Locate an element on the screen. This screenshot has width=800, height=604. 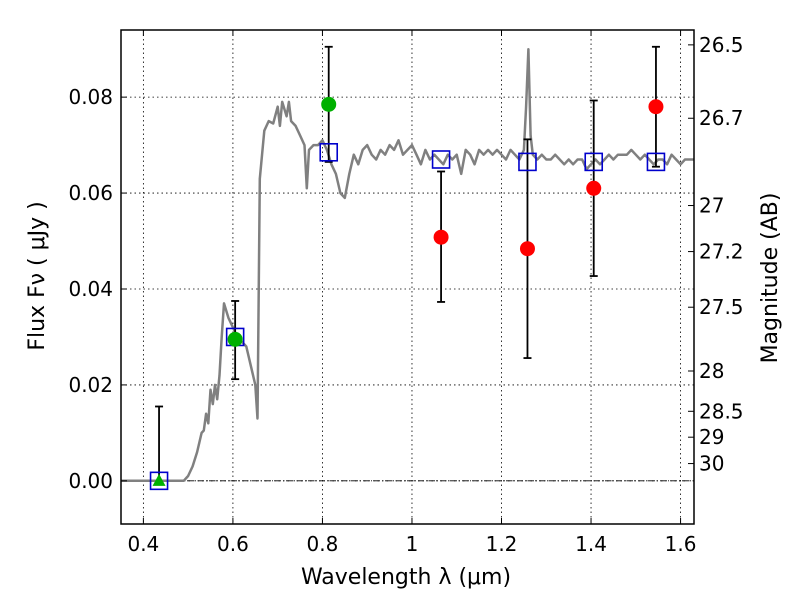
mag-tick-label: 28 is located at coordinates (711, 371).